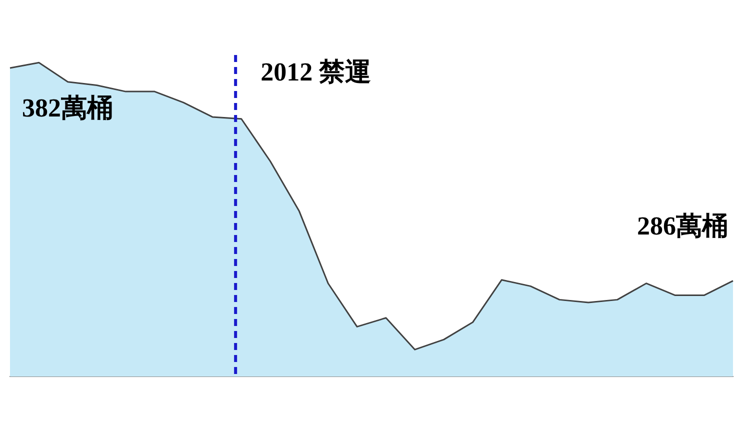 This screenshot has width=747, height=425. Describe the element at coordinates (67, 108) in the screenshot. I see `annotation: 382萬桶` at that location.